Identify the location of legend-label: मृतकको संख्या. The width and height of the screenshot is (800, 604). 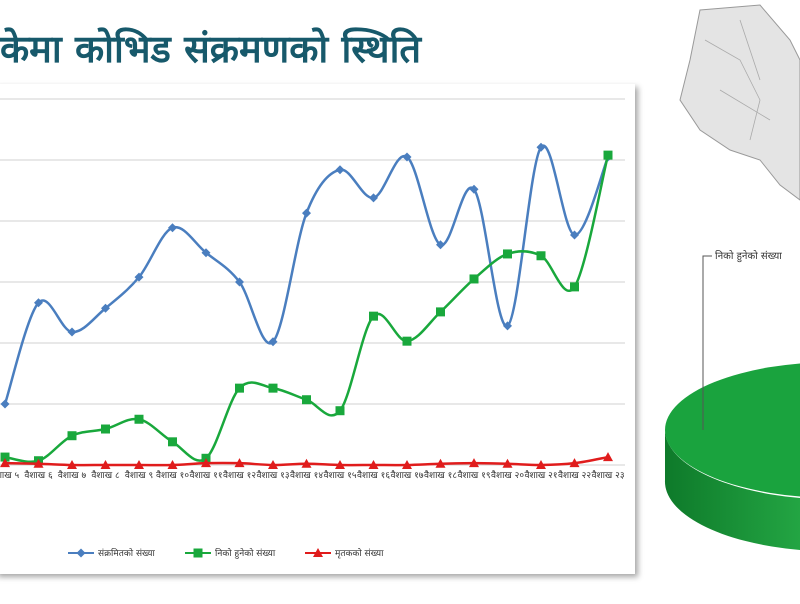
(359, 553).